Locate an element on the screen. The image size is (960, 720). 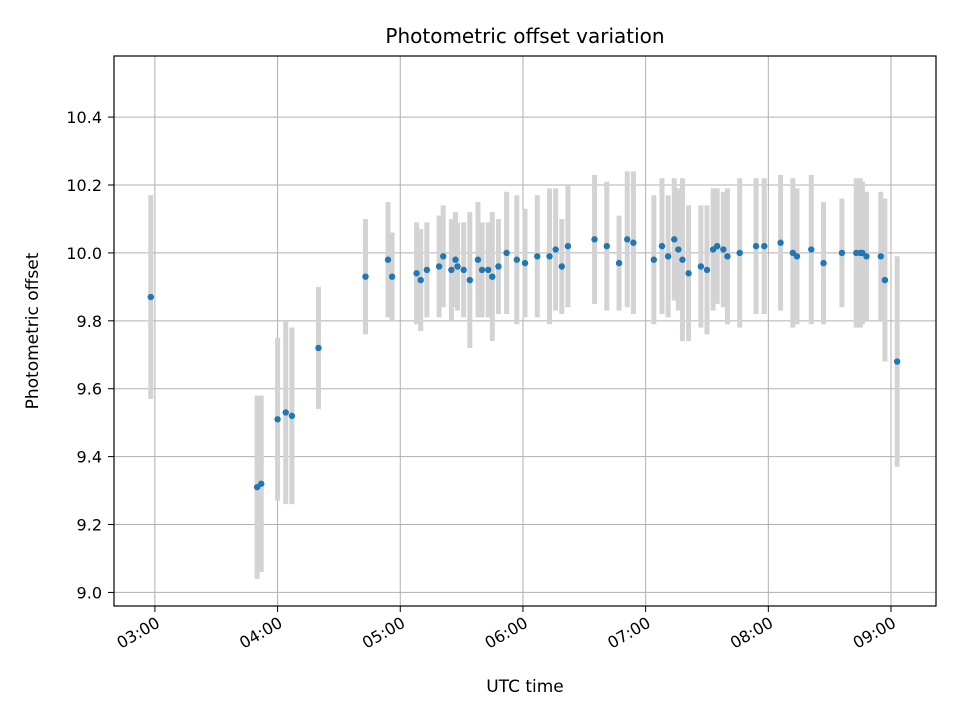
y-tick-label: 9.0 is located at coordinates (89, 592).